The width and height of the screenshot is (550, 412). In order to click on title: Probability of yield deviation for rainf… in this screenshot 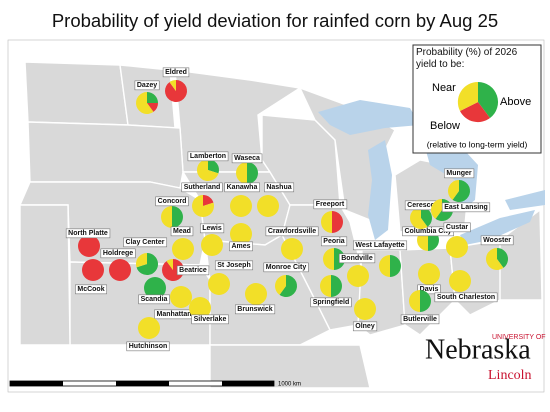, I will do `click(275, 20)`.